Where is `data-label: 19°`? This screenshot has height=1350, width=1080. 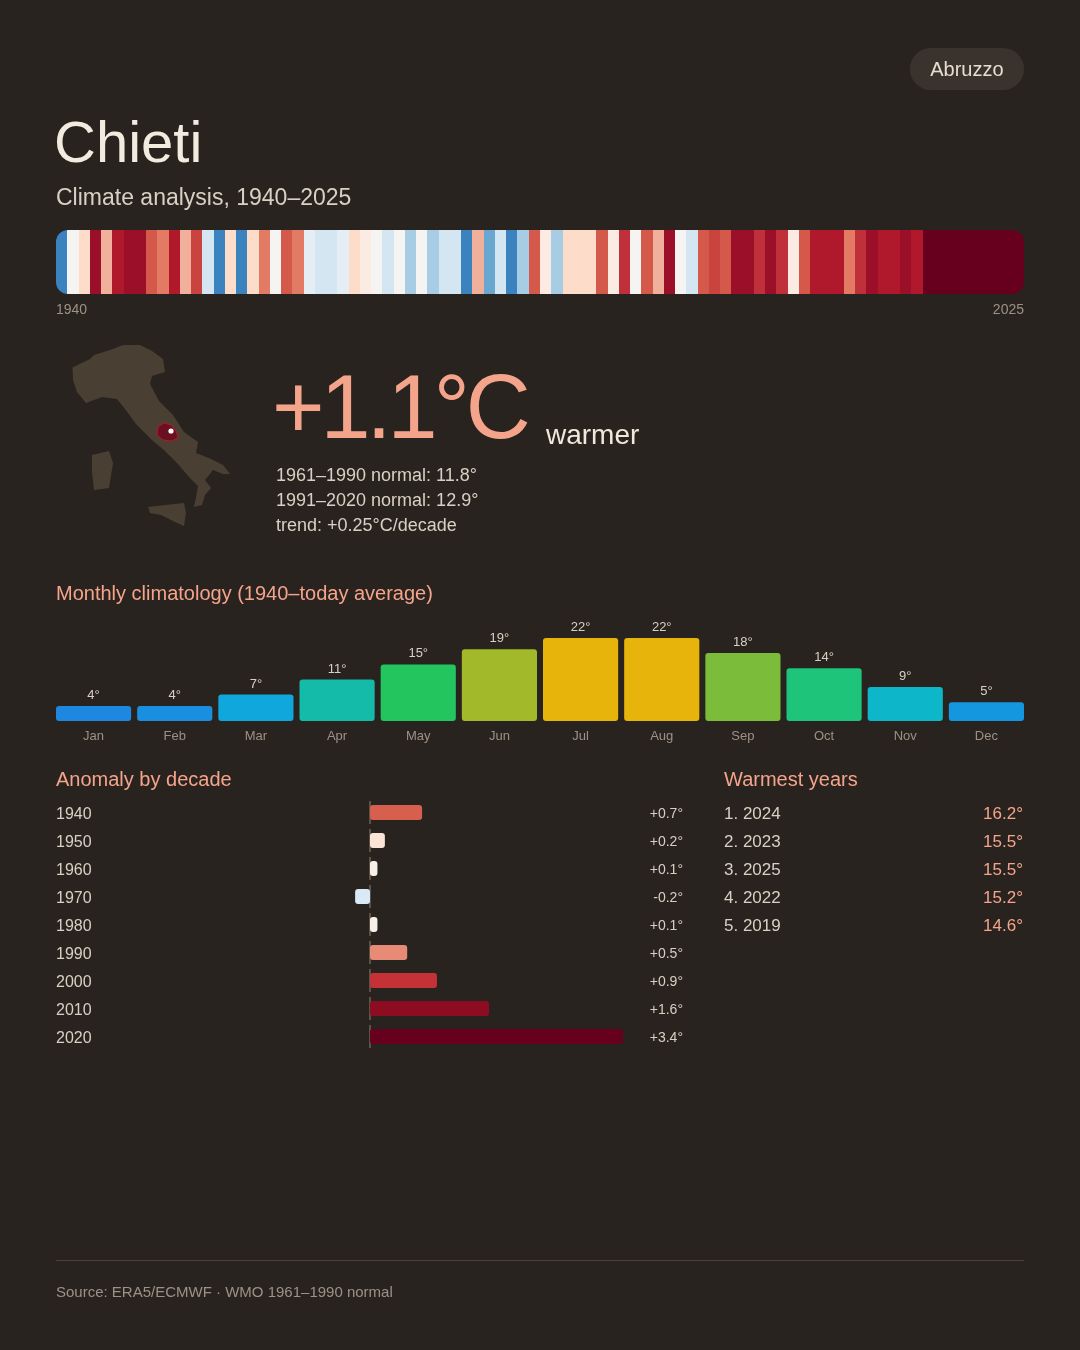 data-label: 19° is located at coordinates (499, 638).